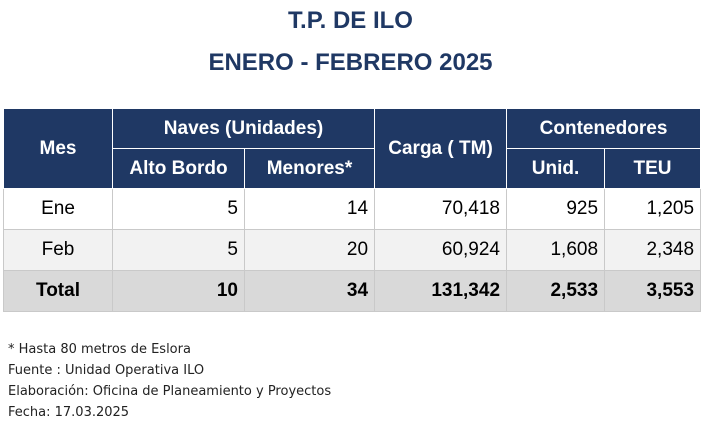 This screenshot has height=423, width=701. I want to click on header-naves: Naves (Unidades), so click(243, 128).